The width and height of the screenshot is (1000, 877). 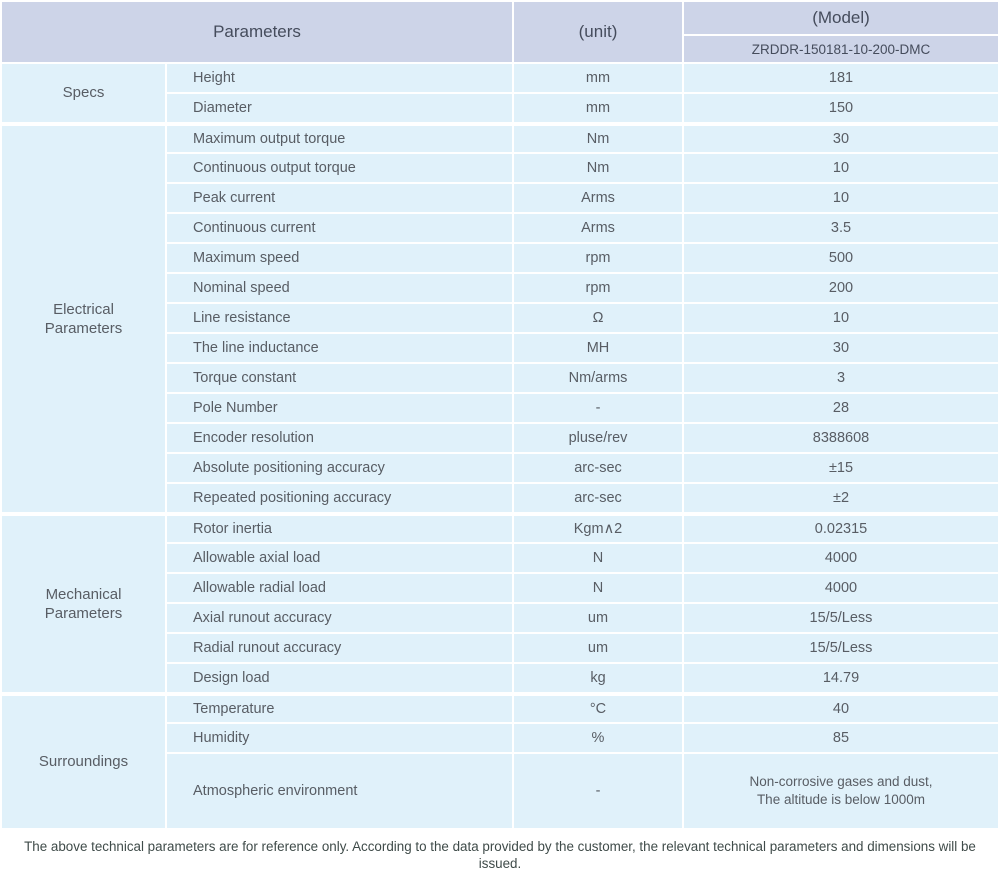 I want to click on parameter-name: Peak current, so click(x=339, y=198).